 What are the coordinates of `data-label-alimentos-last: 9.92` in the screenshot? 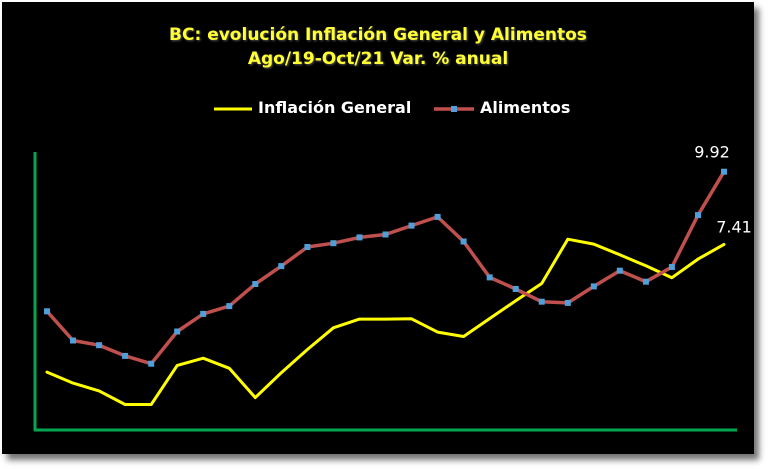 It's located at (712, 152).